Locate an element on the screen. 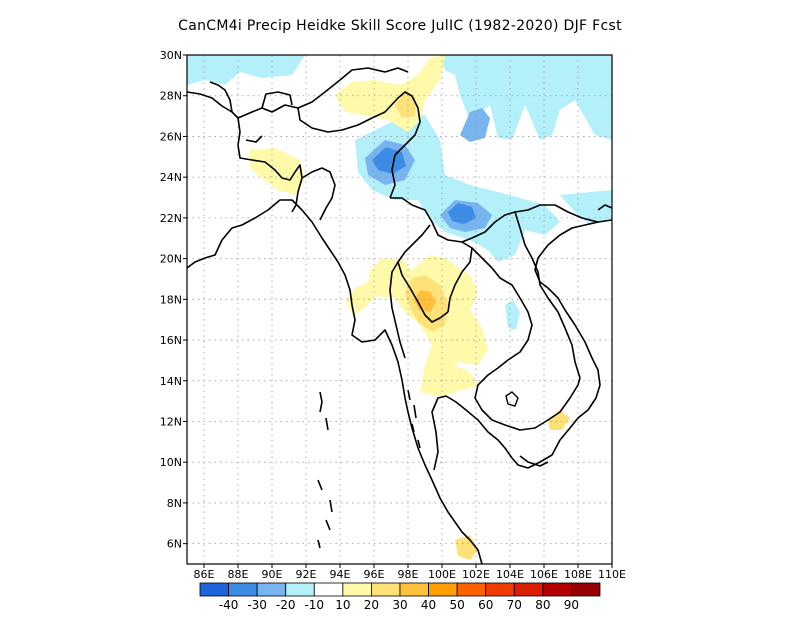 Image resolution: width=800 pixels, height=618 pixels. lon-tick-label: 100E is located at coordinates (442, 574).